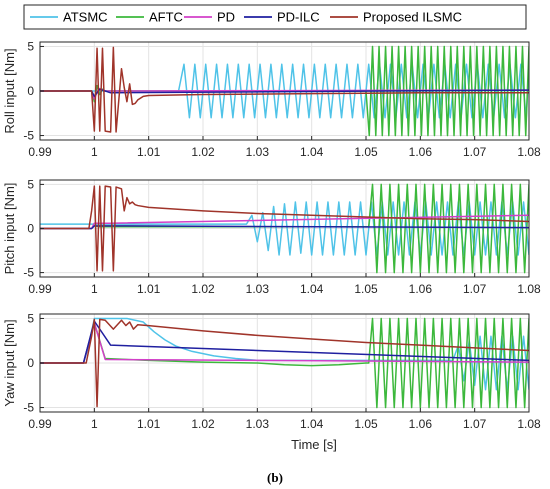 This screenshot has width=550, height=489. Describe the element at coordinates (9, 229) in the screenshot. I see `y-axis-label: Pitch input [Nm]` at that location.